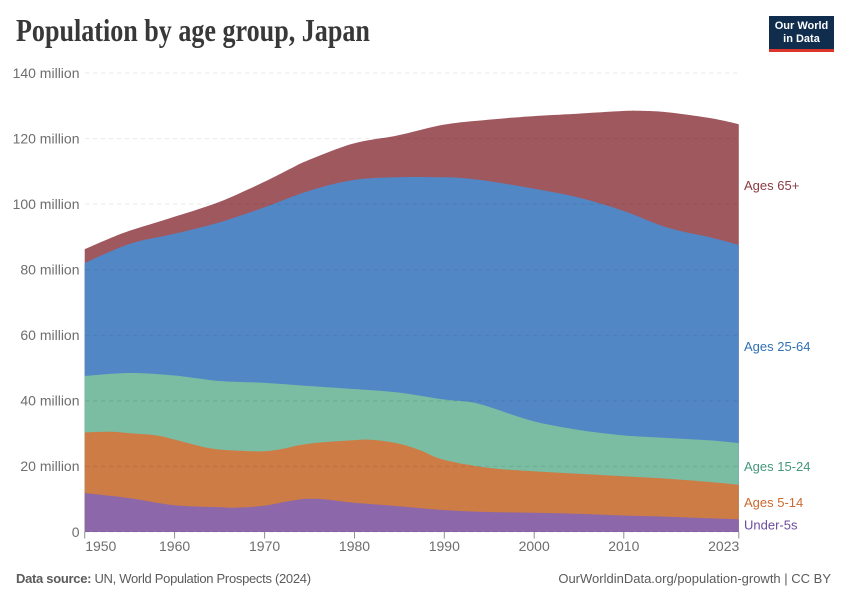  Describe the element at coordinates (771, 185) in the screenshot. I see `svg-text: Ages 65+` at that location.